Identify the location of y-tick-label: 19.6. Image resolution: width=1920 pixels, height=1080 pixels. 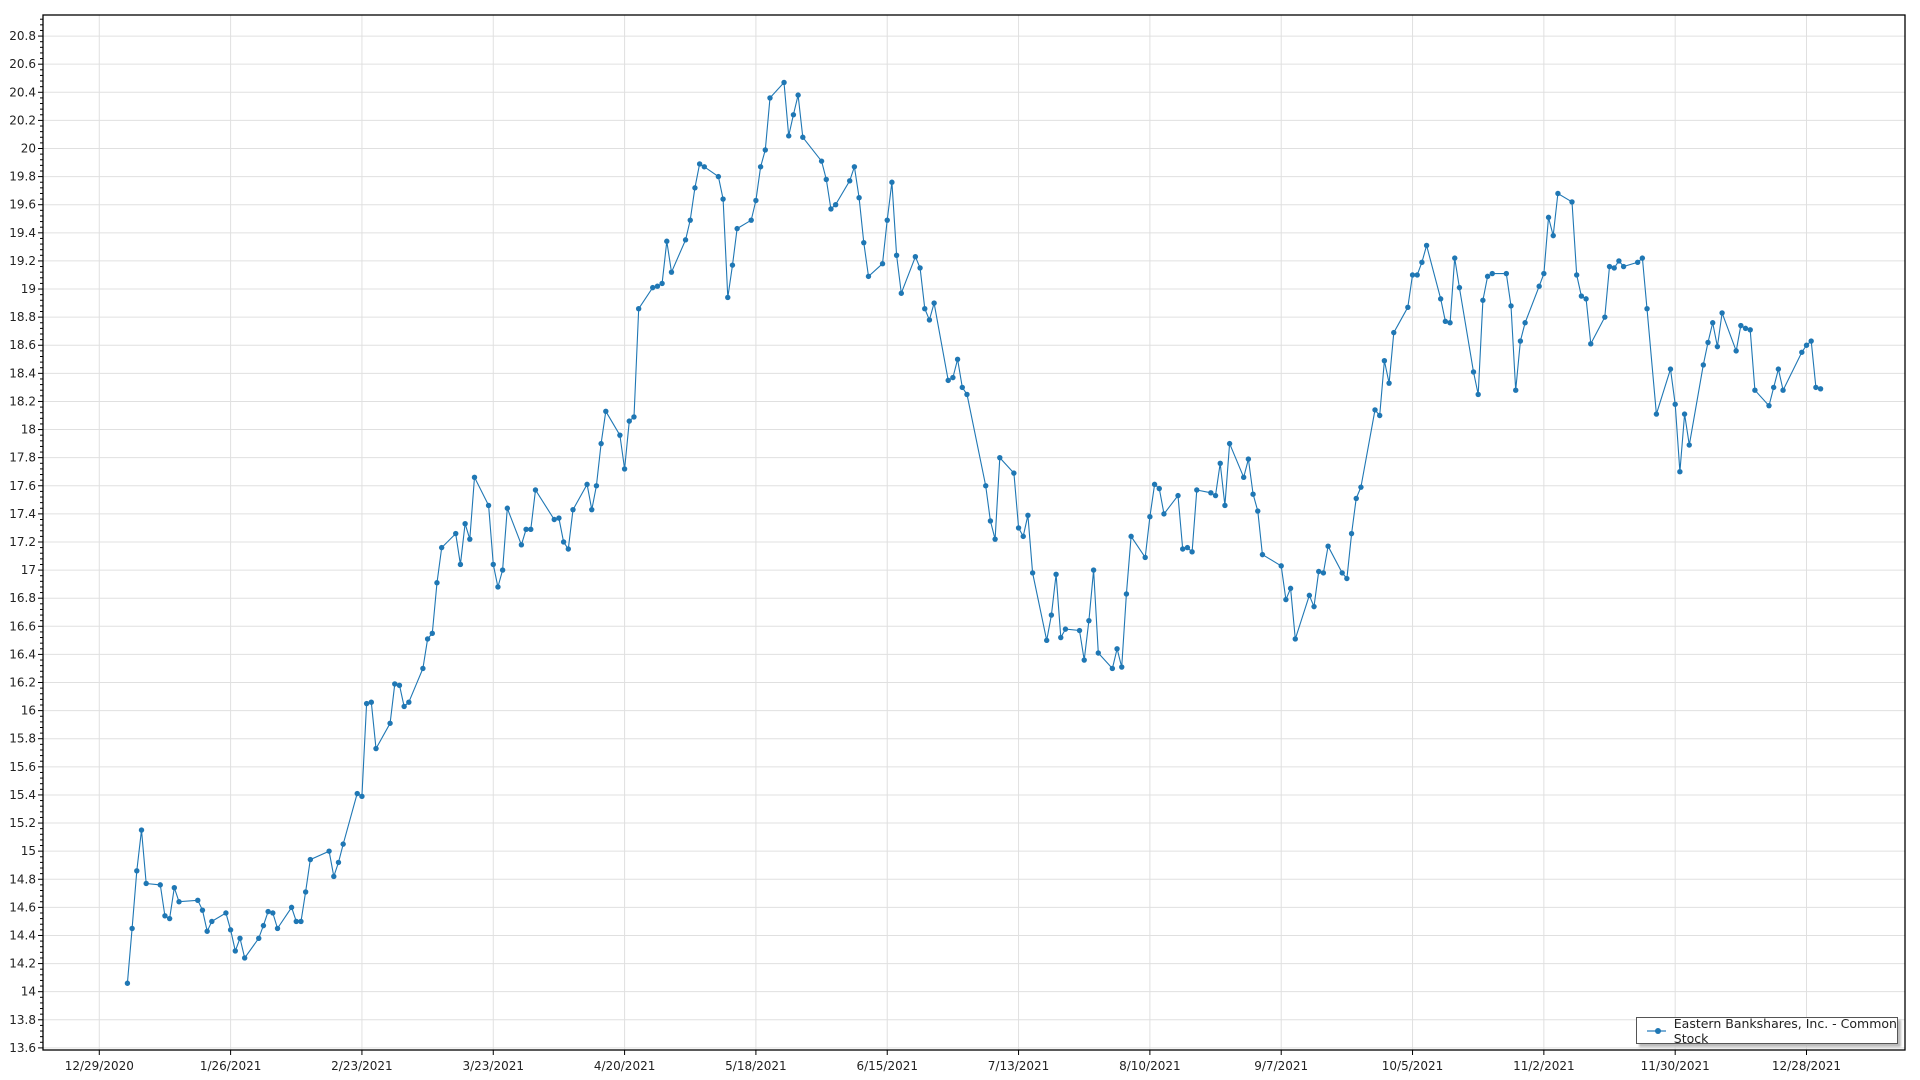
(22, 205).